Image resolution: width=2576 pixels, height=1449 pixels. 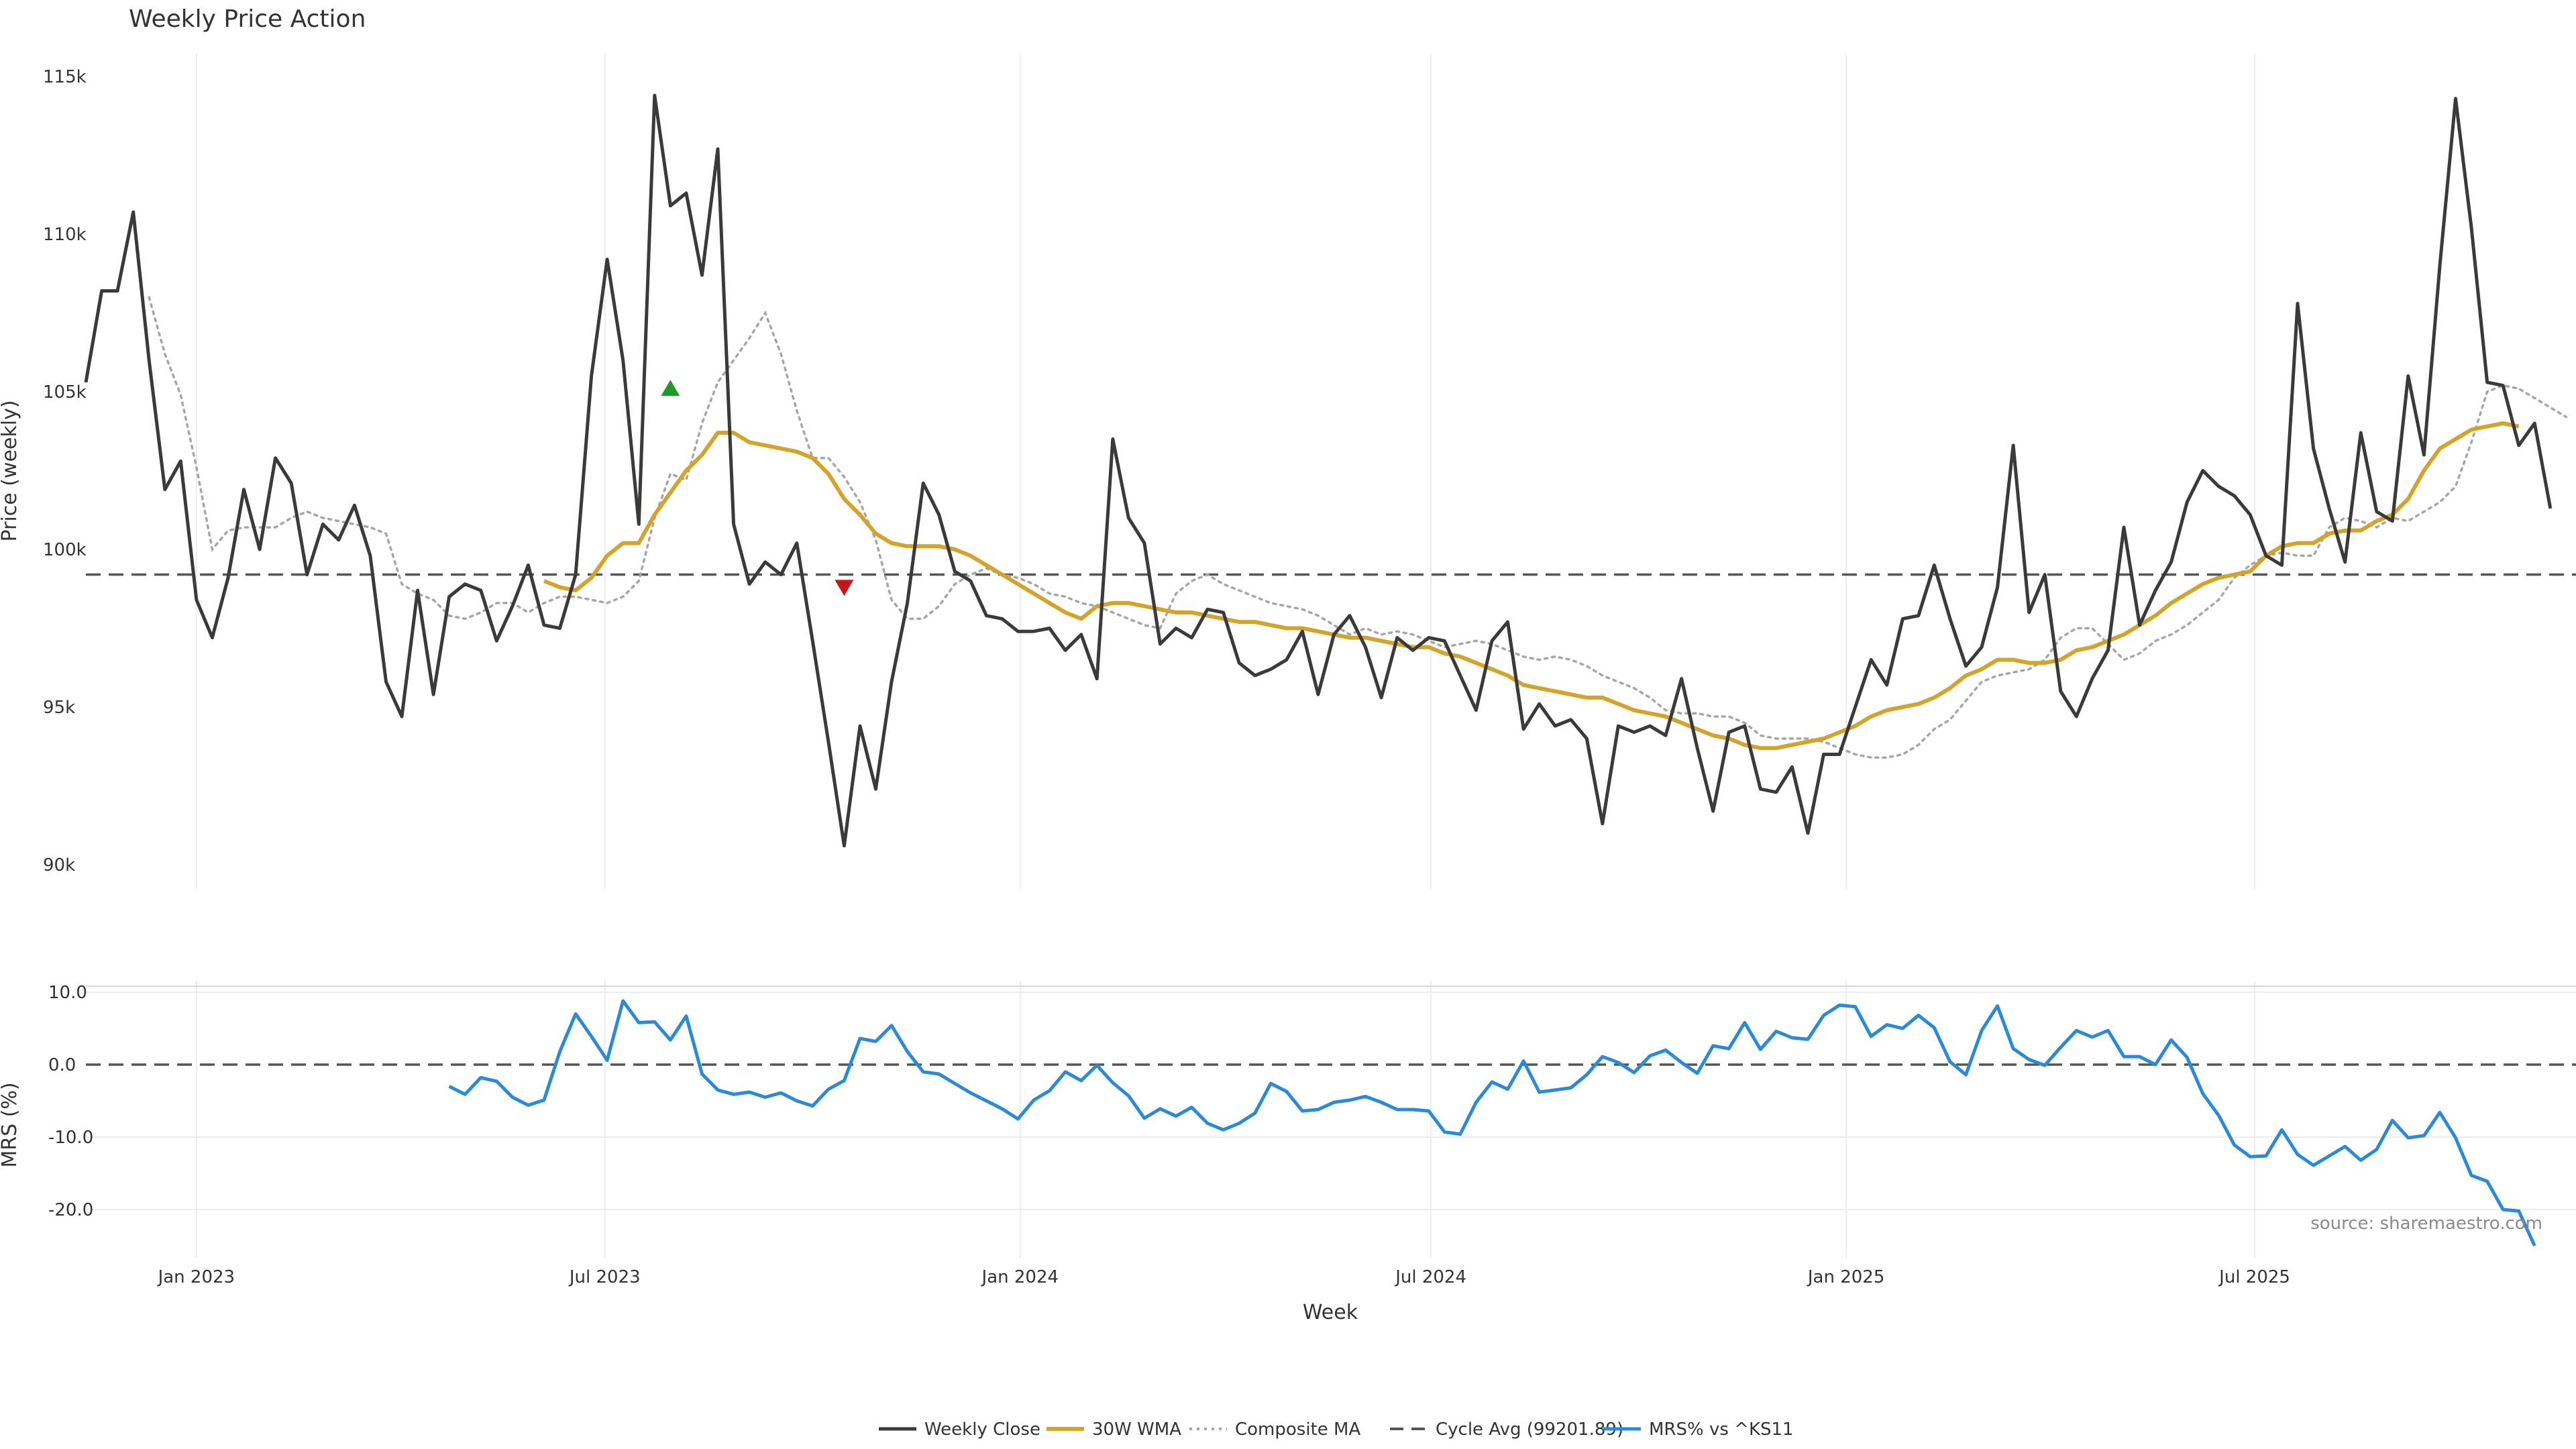 I want to click on x-axis-title: Week, so click(x=1330, y=1312).